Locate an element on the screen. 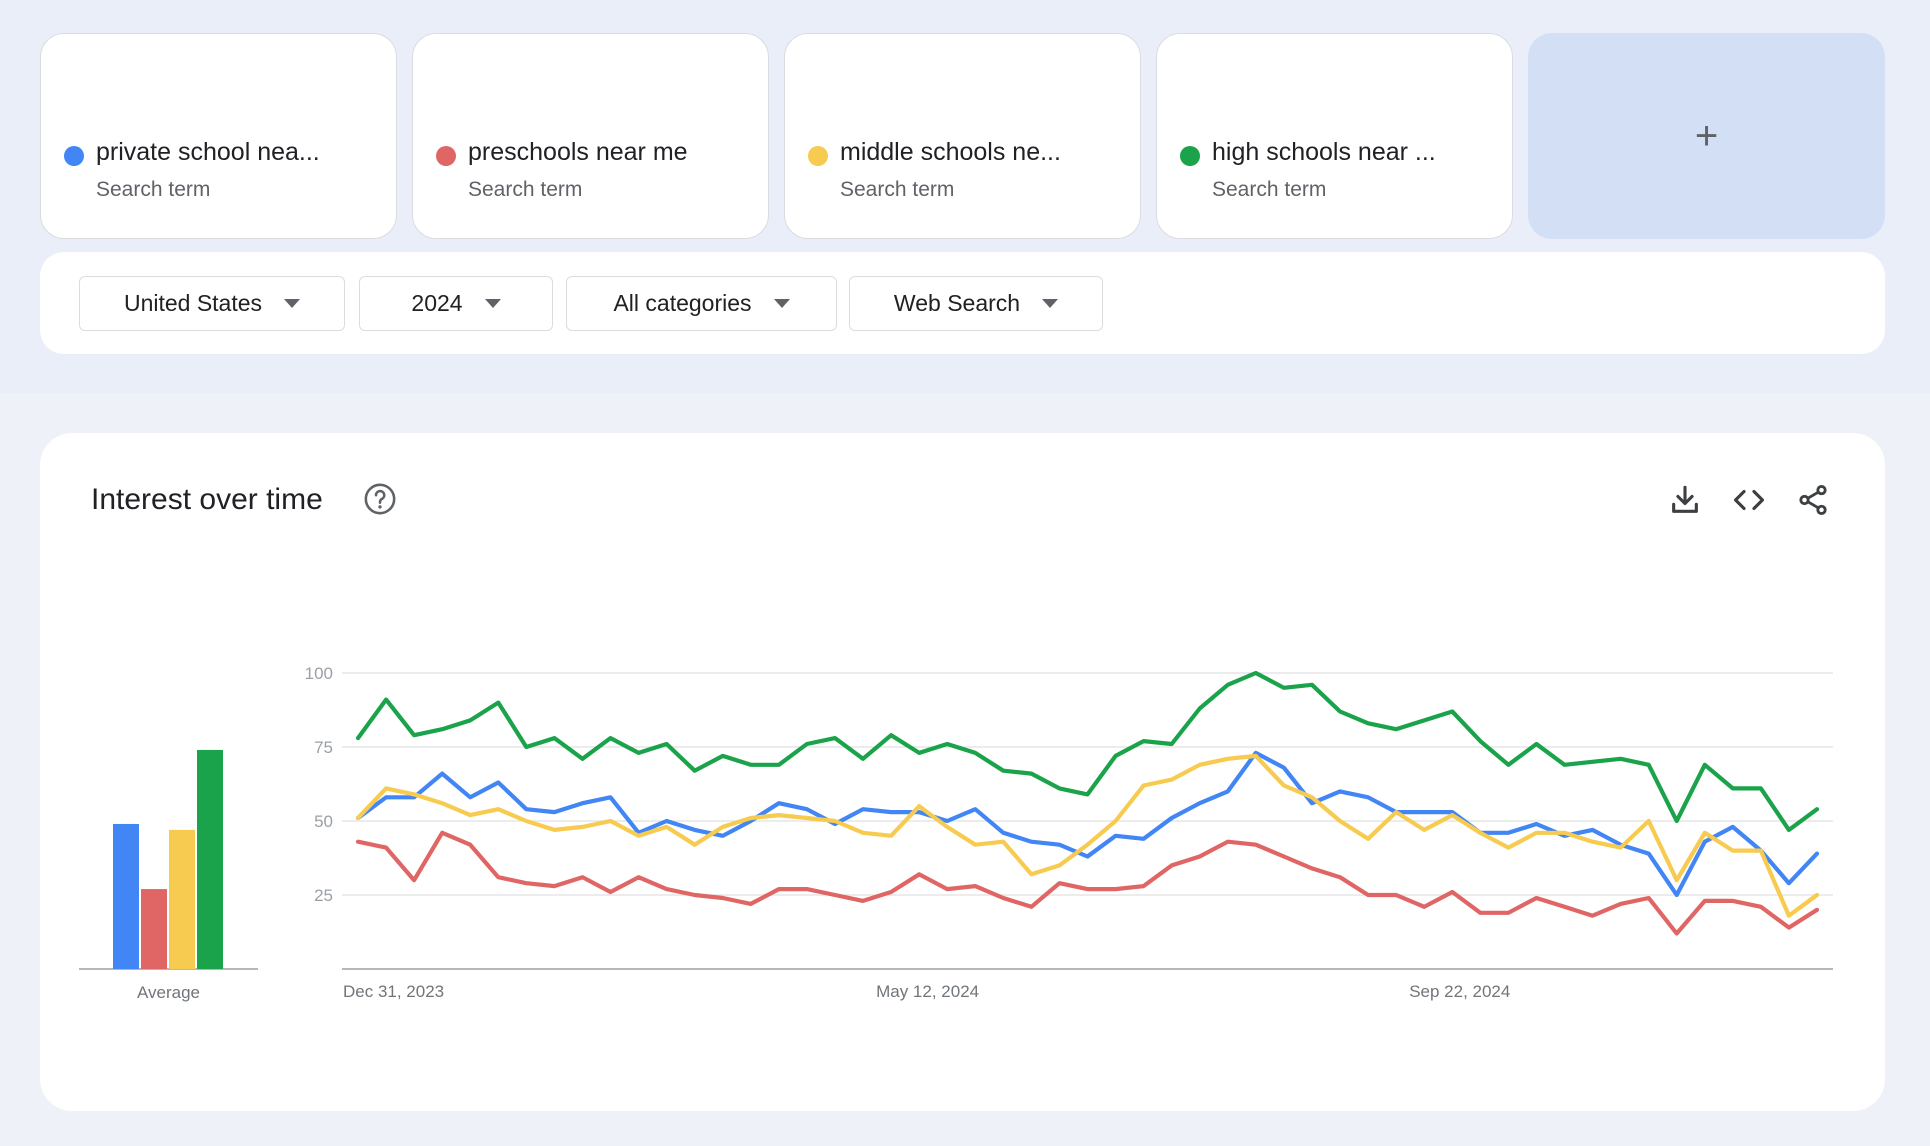 This screenshot has width=1930, height=1146. search-type-dropdown: Web Search is located at coordinates (976, 303).